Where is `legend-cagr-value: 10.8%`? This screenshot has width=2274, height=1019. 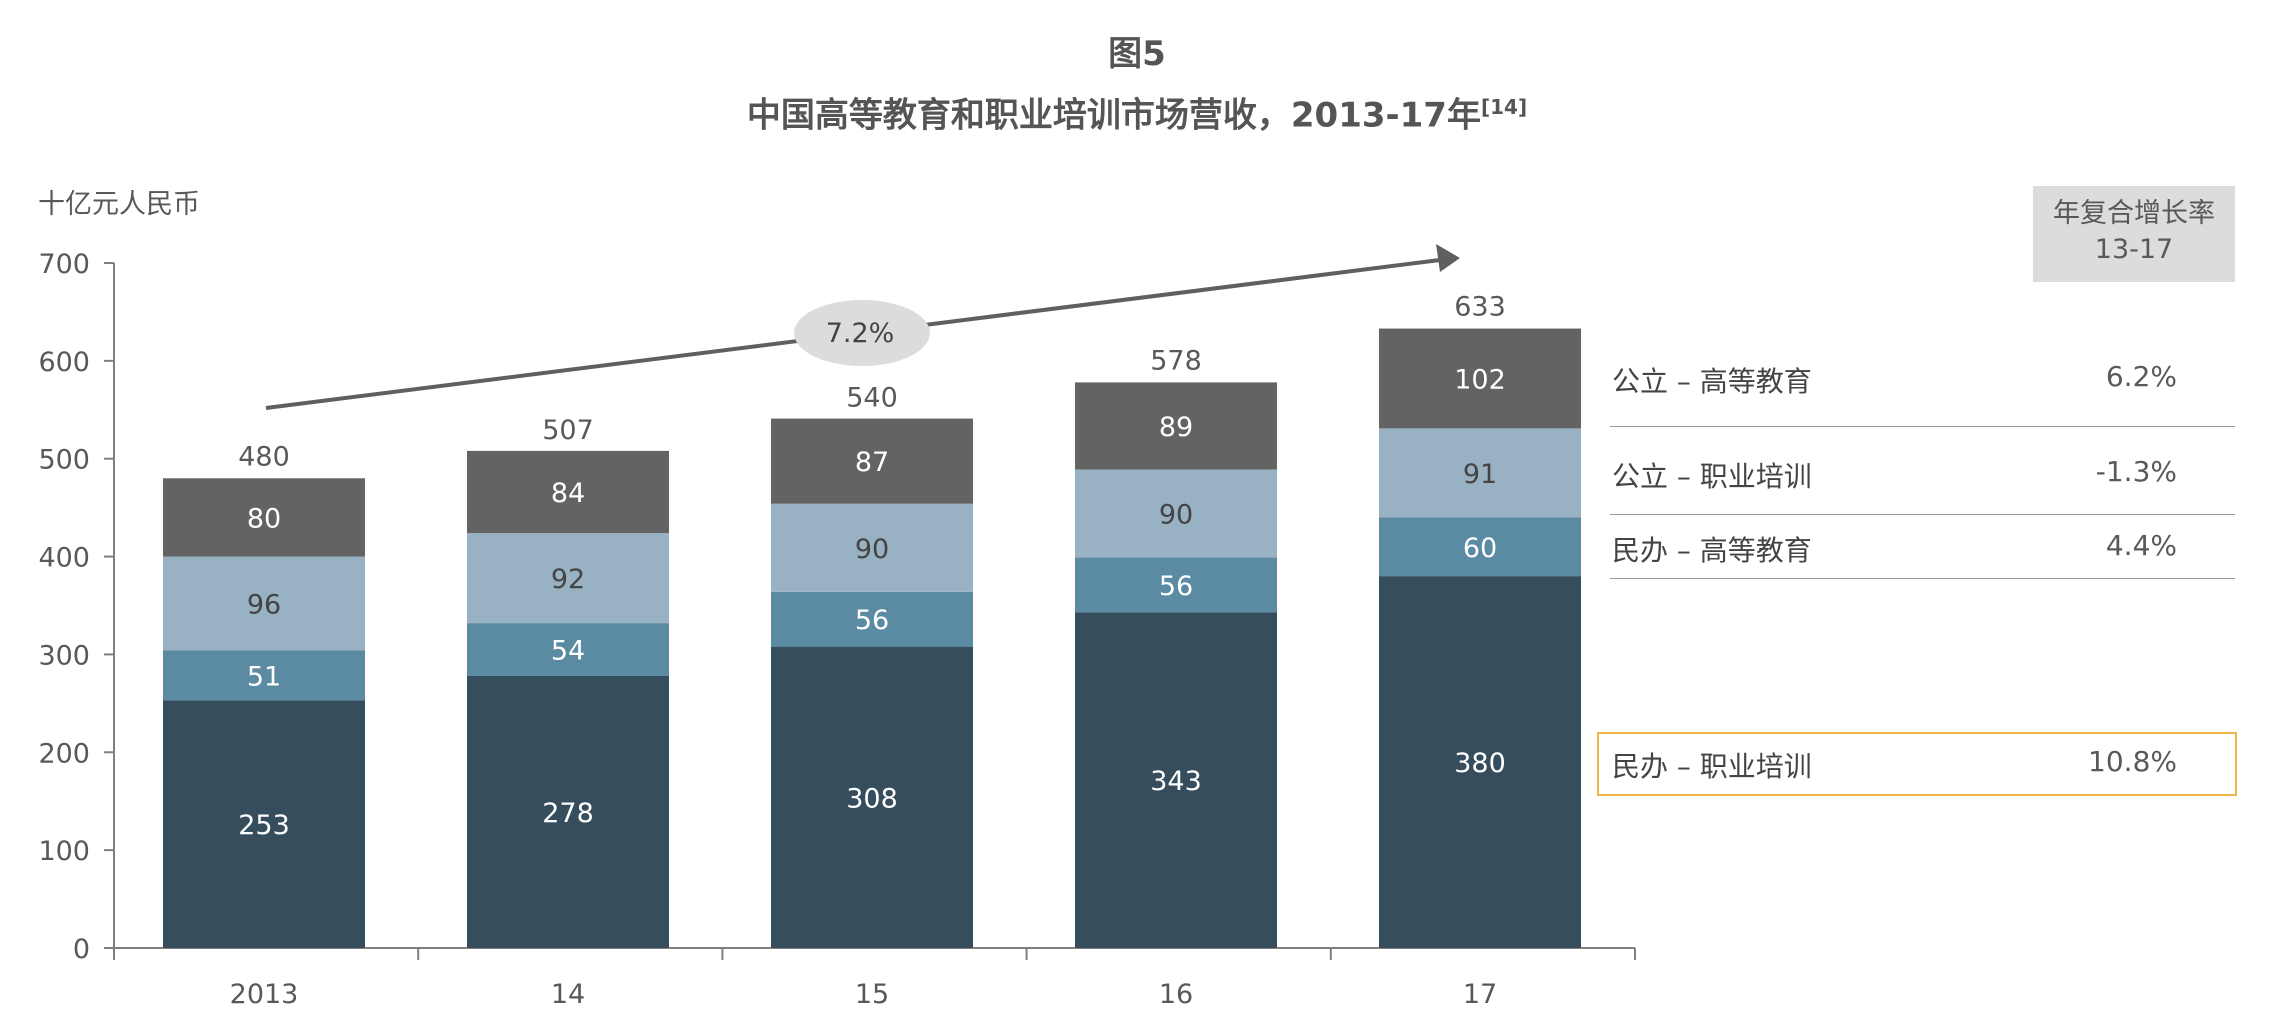
legend-cagr-value: 10.8% is located at coordinates (2132, 761).